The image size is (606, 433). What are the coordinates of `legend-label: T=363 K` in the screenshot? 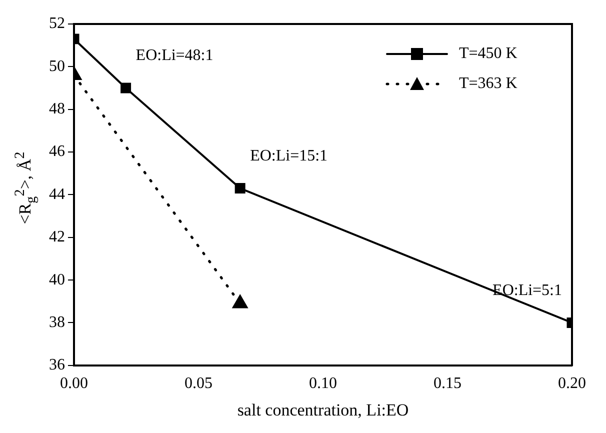 It's located at (488, 83).